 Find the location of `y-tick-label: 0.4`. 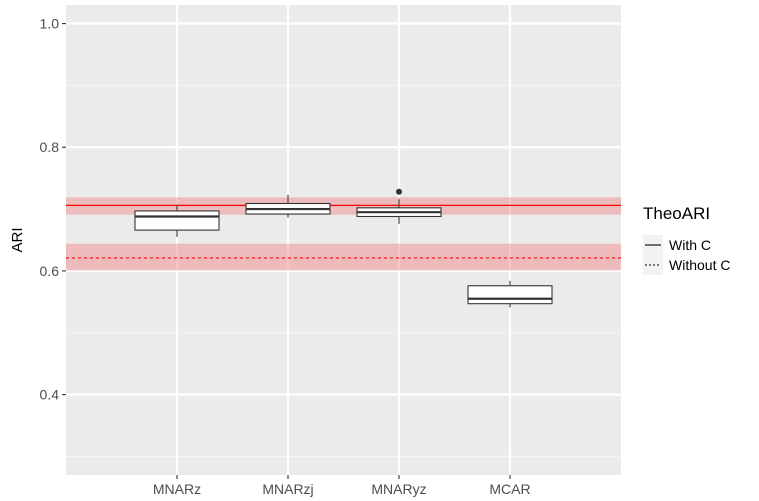

y-tick-label: 0.4 is located at coordinates (50, 395).